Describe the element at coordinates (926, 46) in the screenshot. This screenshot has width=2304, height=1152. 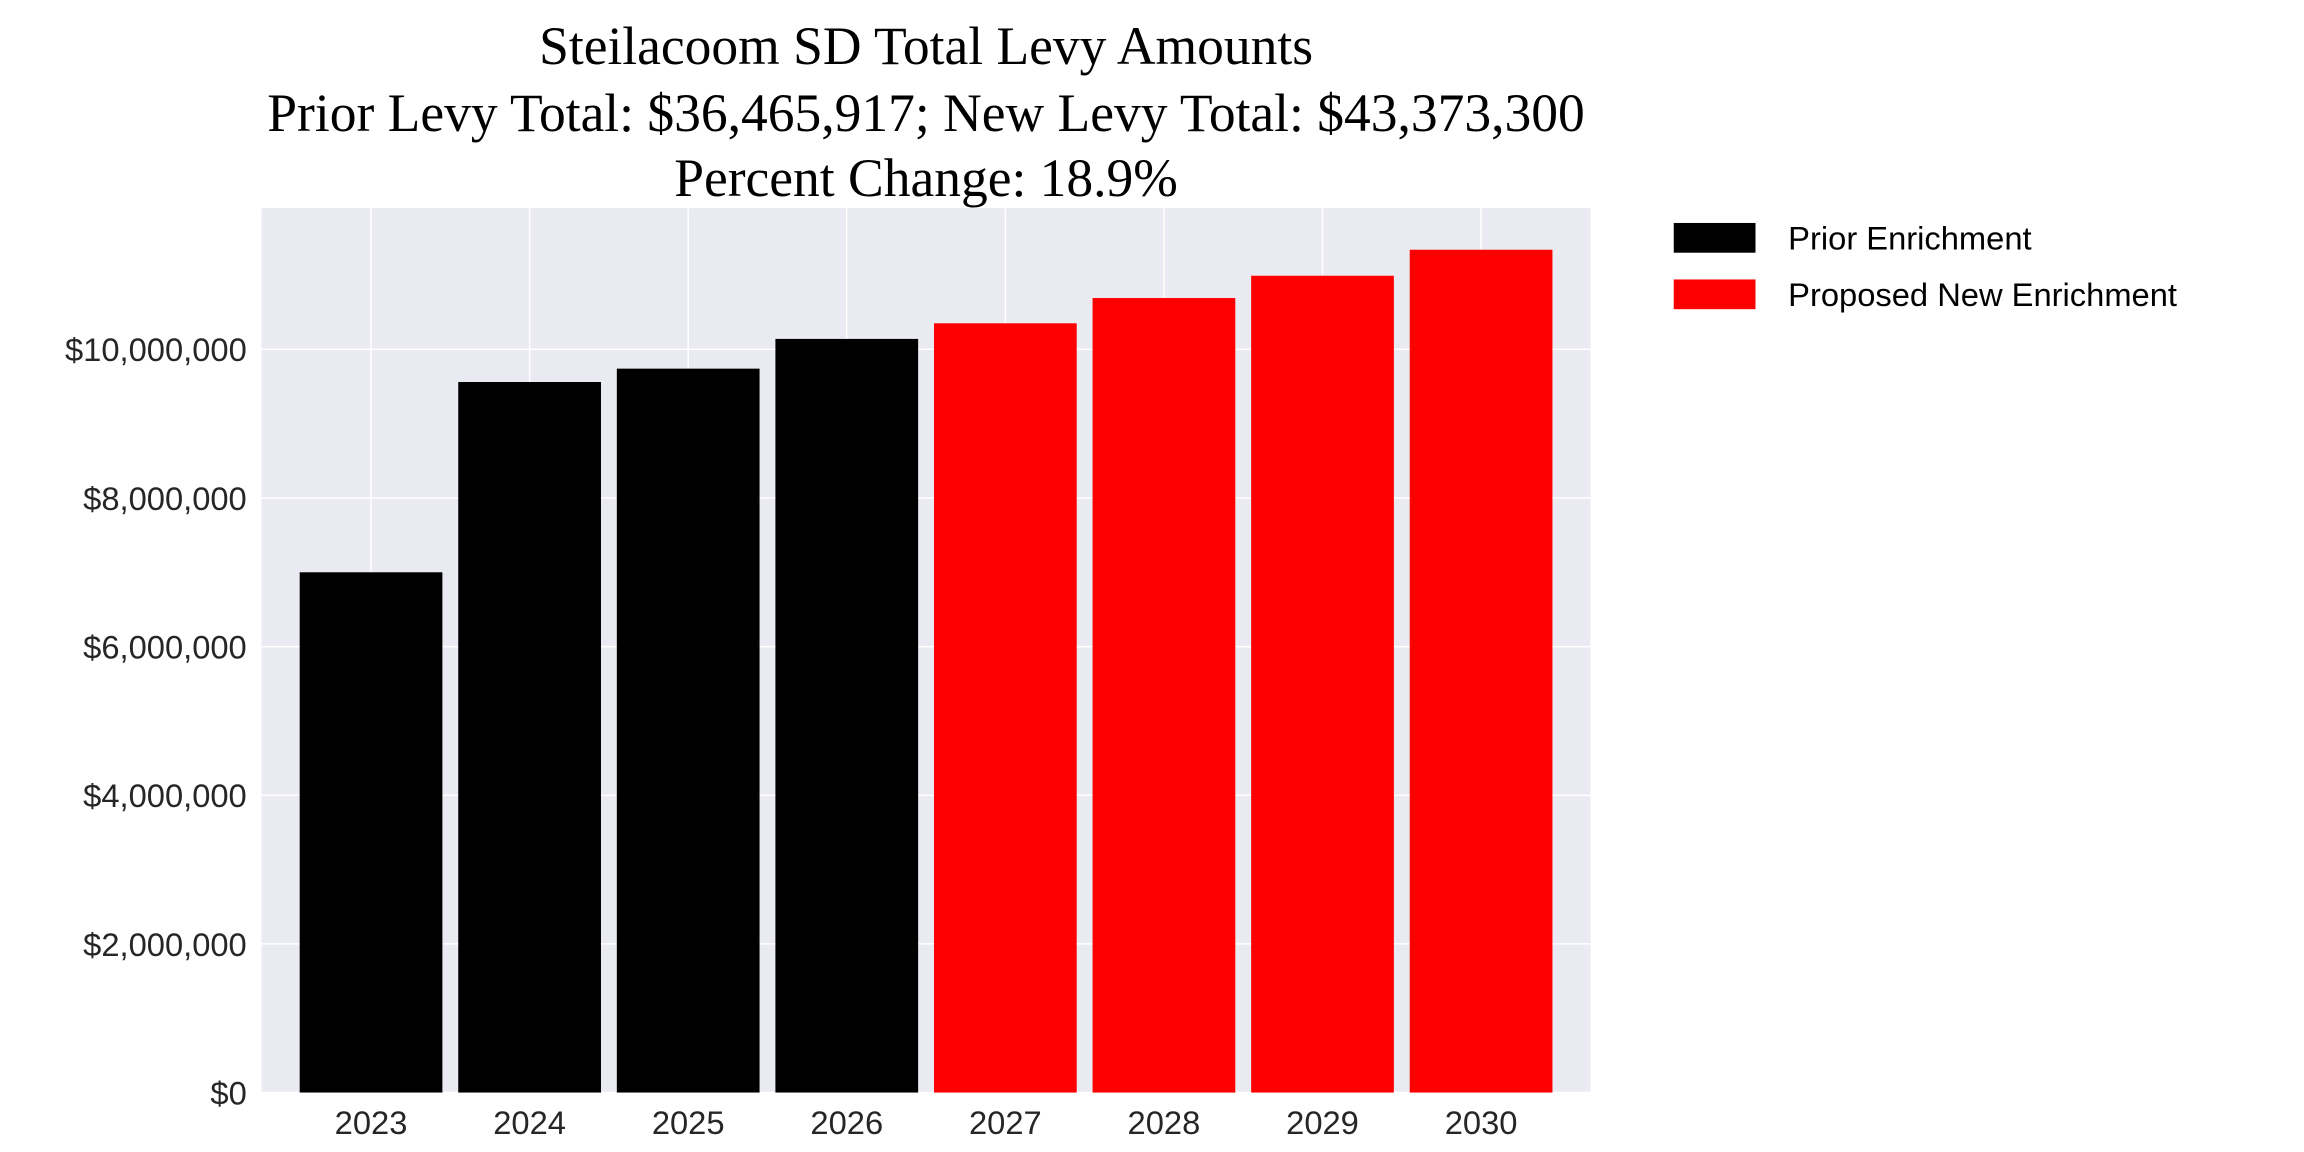
I see `chart-title: Steilacoom SD Total Levy Amounts` at that location.